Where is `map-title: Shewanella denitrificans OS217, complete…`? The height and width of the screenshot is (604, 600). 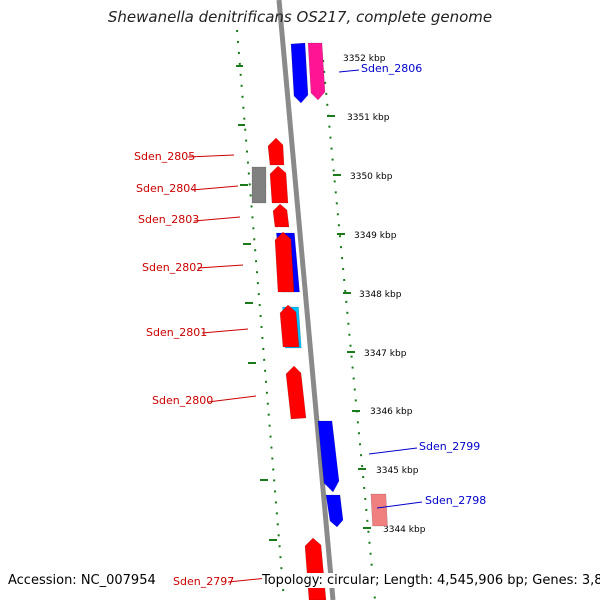 map-title: Shewanella denitrificans OS217, complete… is located at coordinates (300, 17).